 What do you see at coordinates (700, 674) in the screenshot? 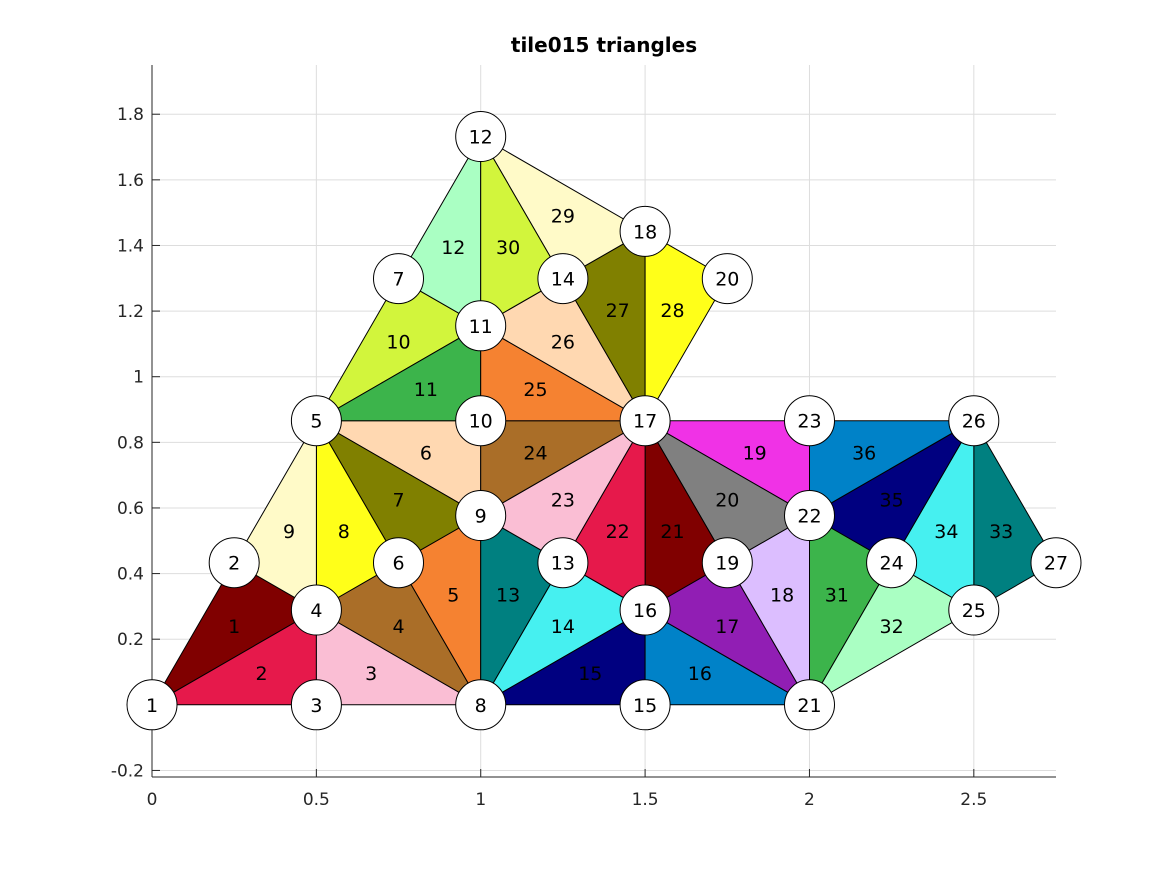
I see `triangle-label: 16` at bounding box center [700, 674].